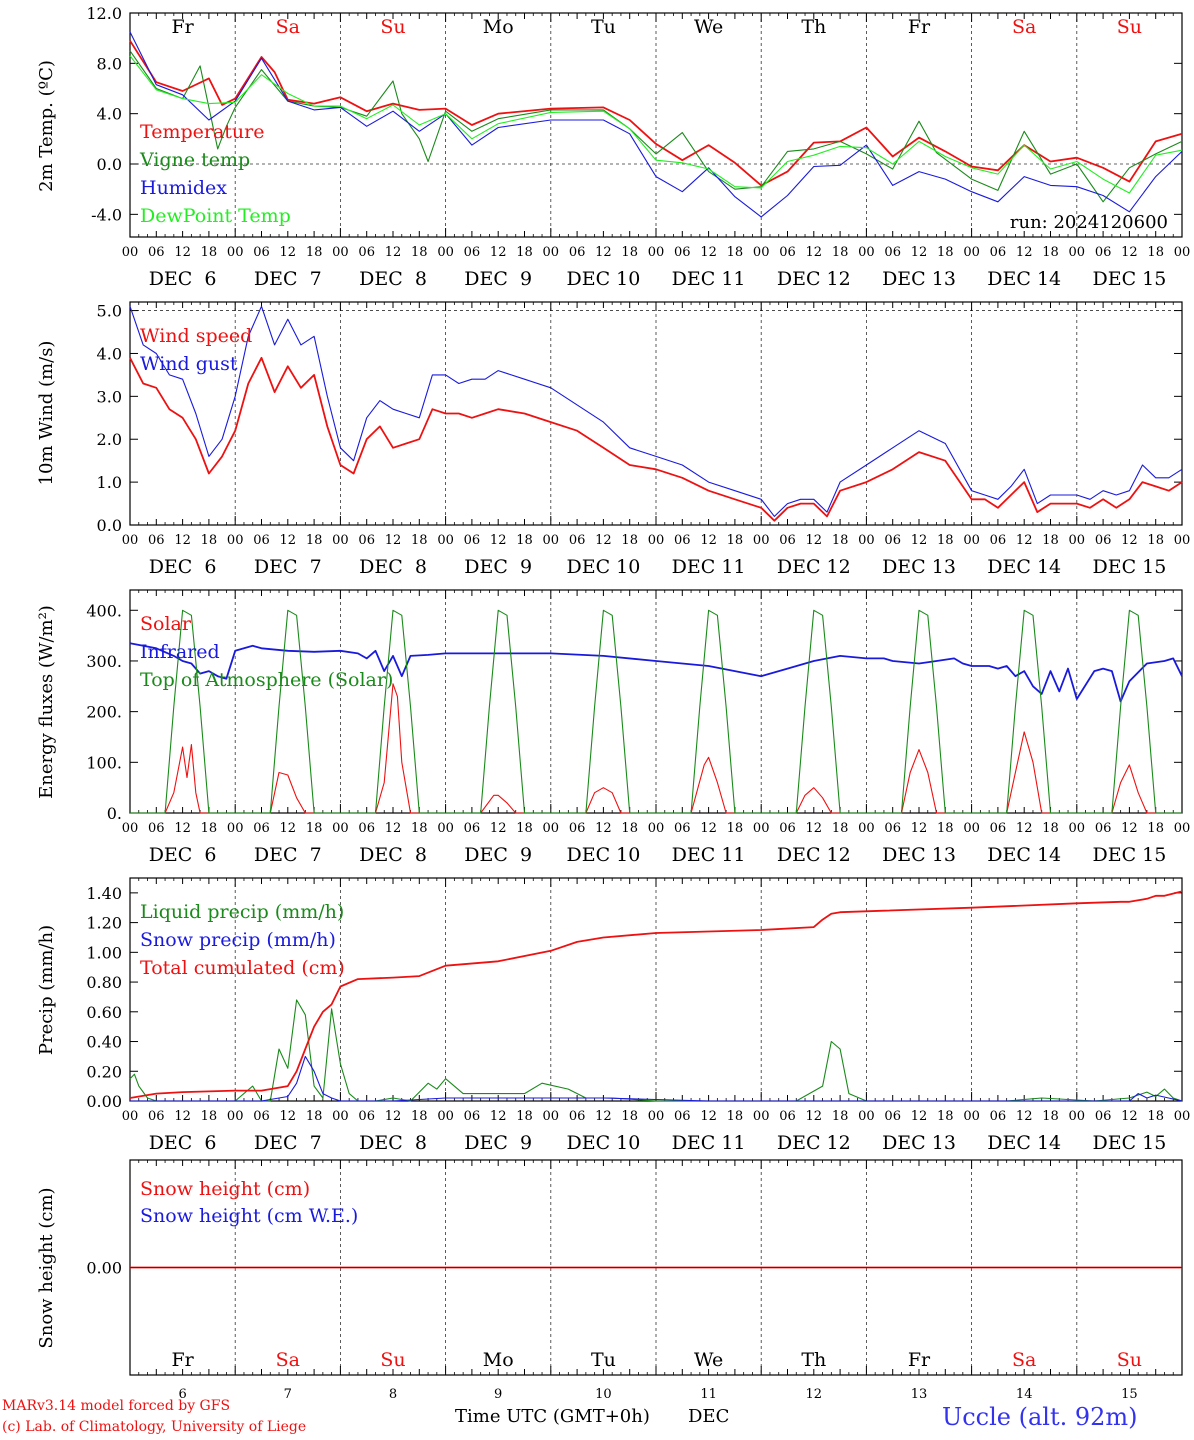 The width and height of the screenshot is (1194, 1440). I want to click on y-tick-label: 1.0, so click(109, 482).